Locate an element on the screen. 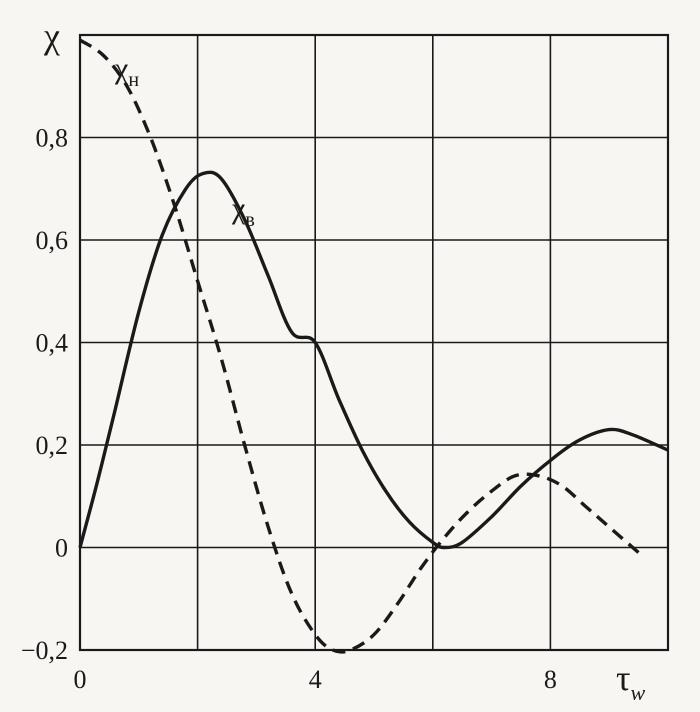 The width and height of the screenshot is (700, 712). svg-text: χн is located at coordinates (126, 71).